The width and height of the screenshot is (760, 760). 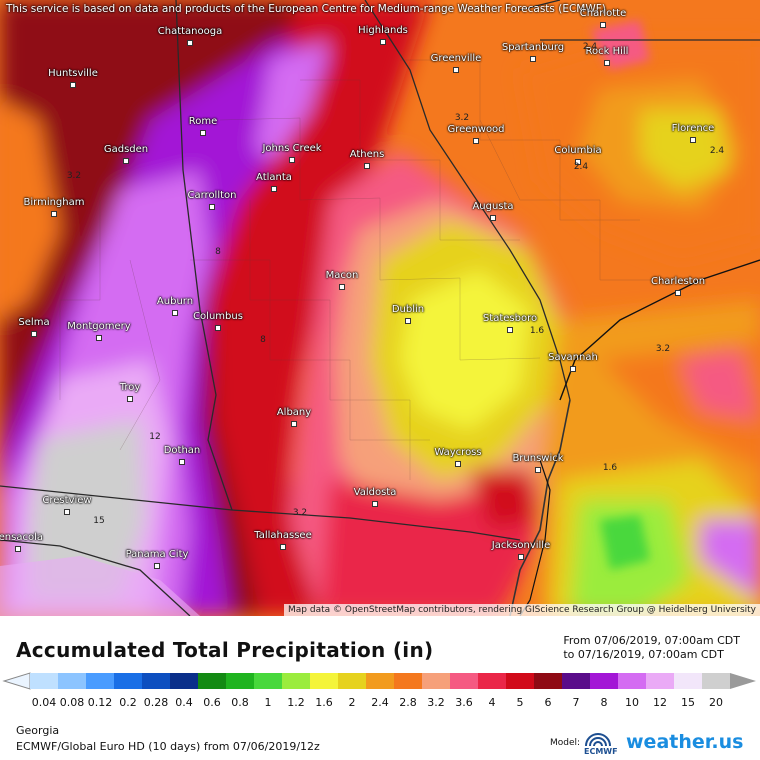 I want to click on city-label: Johns Creek, so click(x=292, y=148).